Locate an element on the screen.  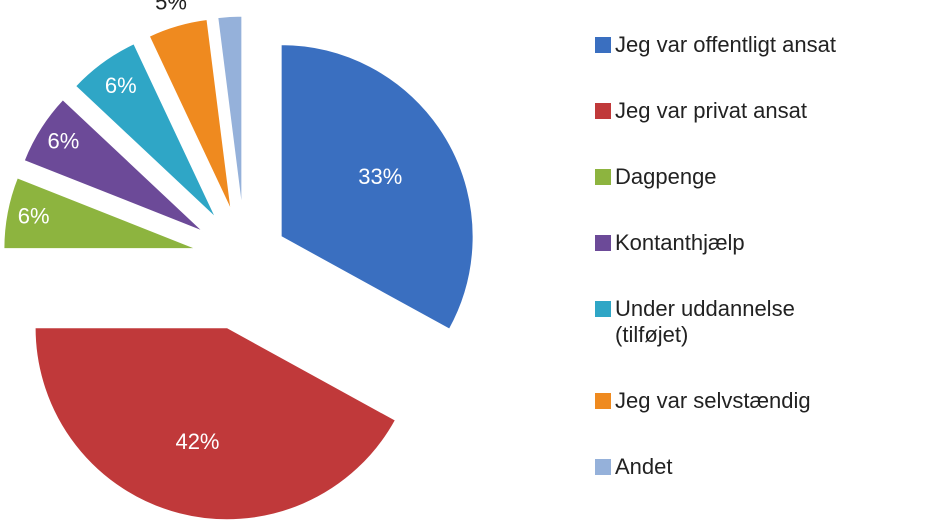
legend-item: Kontanthjælp is located at coordinates (725, 243).